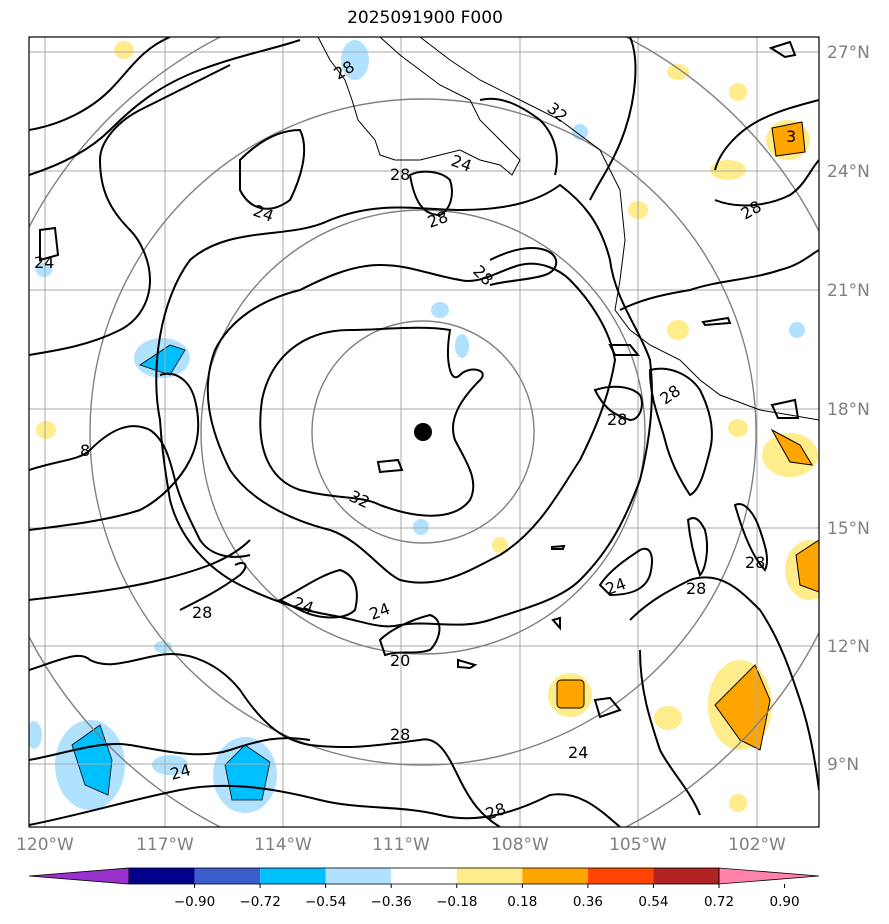  What do you see at coordinates (85, 450) in the screenshot?
I see `svg-text: 8` at bounding box center [85, 450].